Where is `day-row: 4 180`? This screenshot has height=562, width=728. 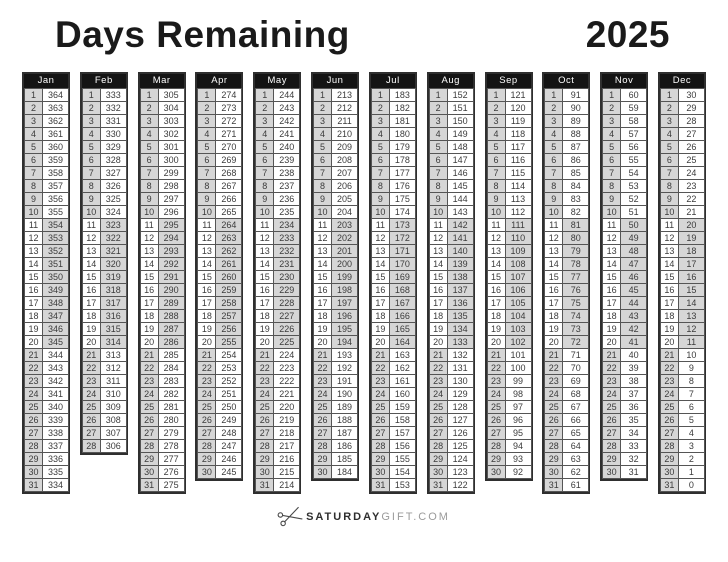
day-row: 4 180 is located at coordinates (393, 134).